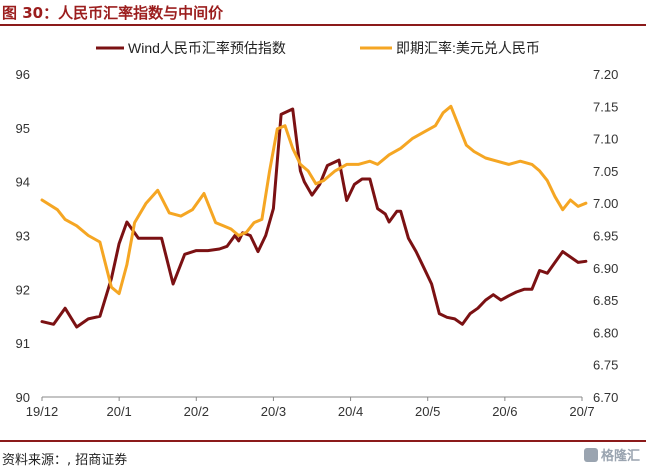 The width and height of the screenshot is (646, 469). What do you see at coordinates (42, 411) in the screenshot?
I see `x-tick-label: 19/12` at bounding box center [42, 411].